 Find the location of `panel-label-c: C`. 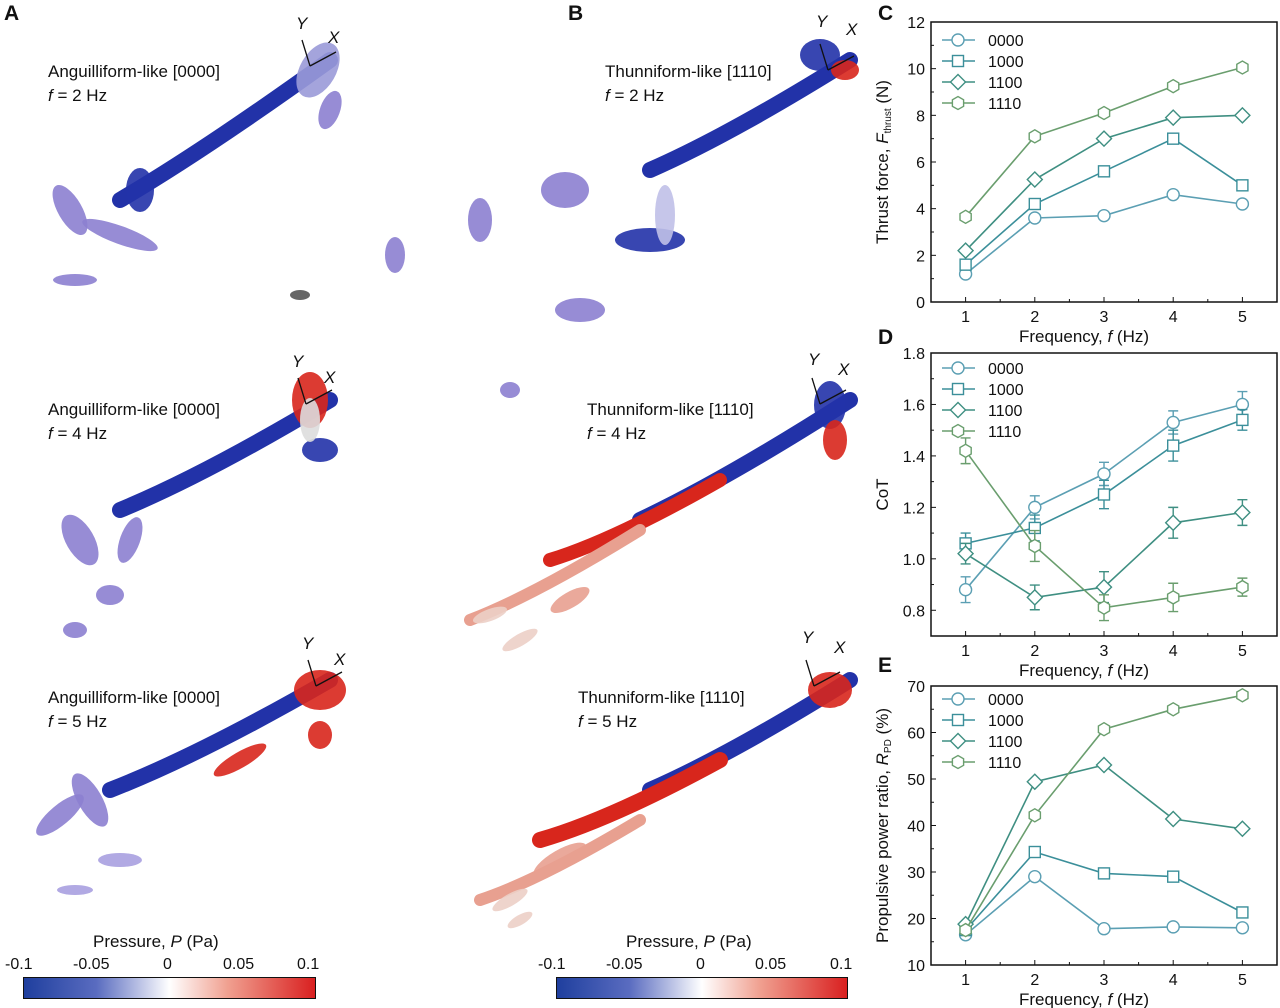

panel-label-c: C is located at coordinates (886, 13).